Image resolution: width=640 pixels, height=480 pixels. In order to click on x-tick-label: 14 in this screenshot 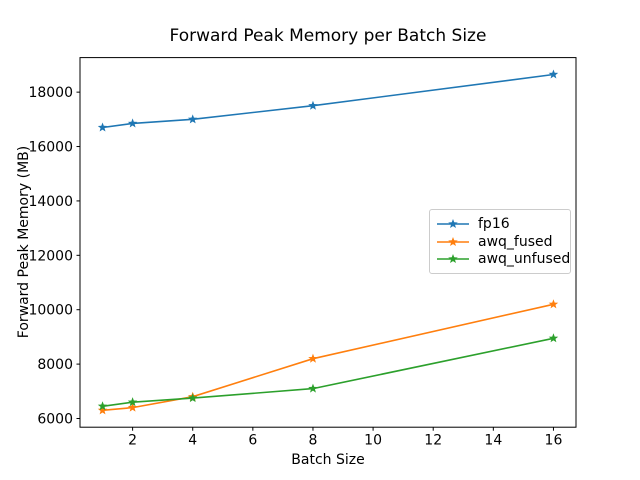, I will do `click(493, 441)`.